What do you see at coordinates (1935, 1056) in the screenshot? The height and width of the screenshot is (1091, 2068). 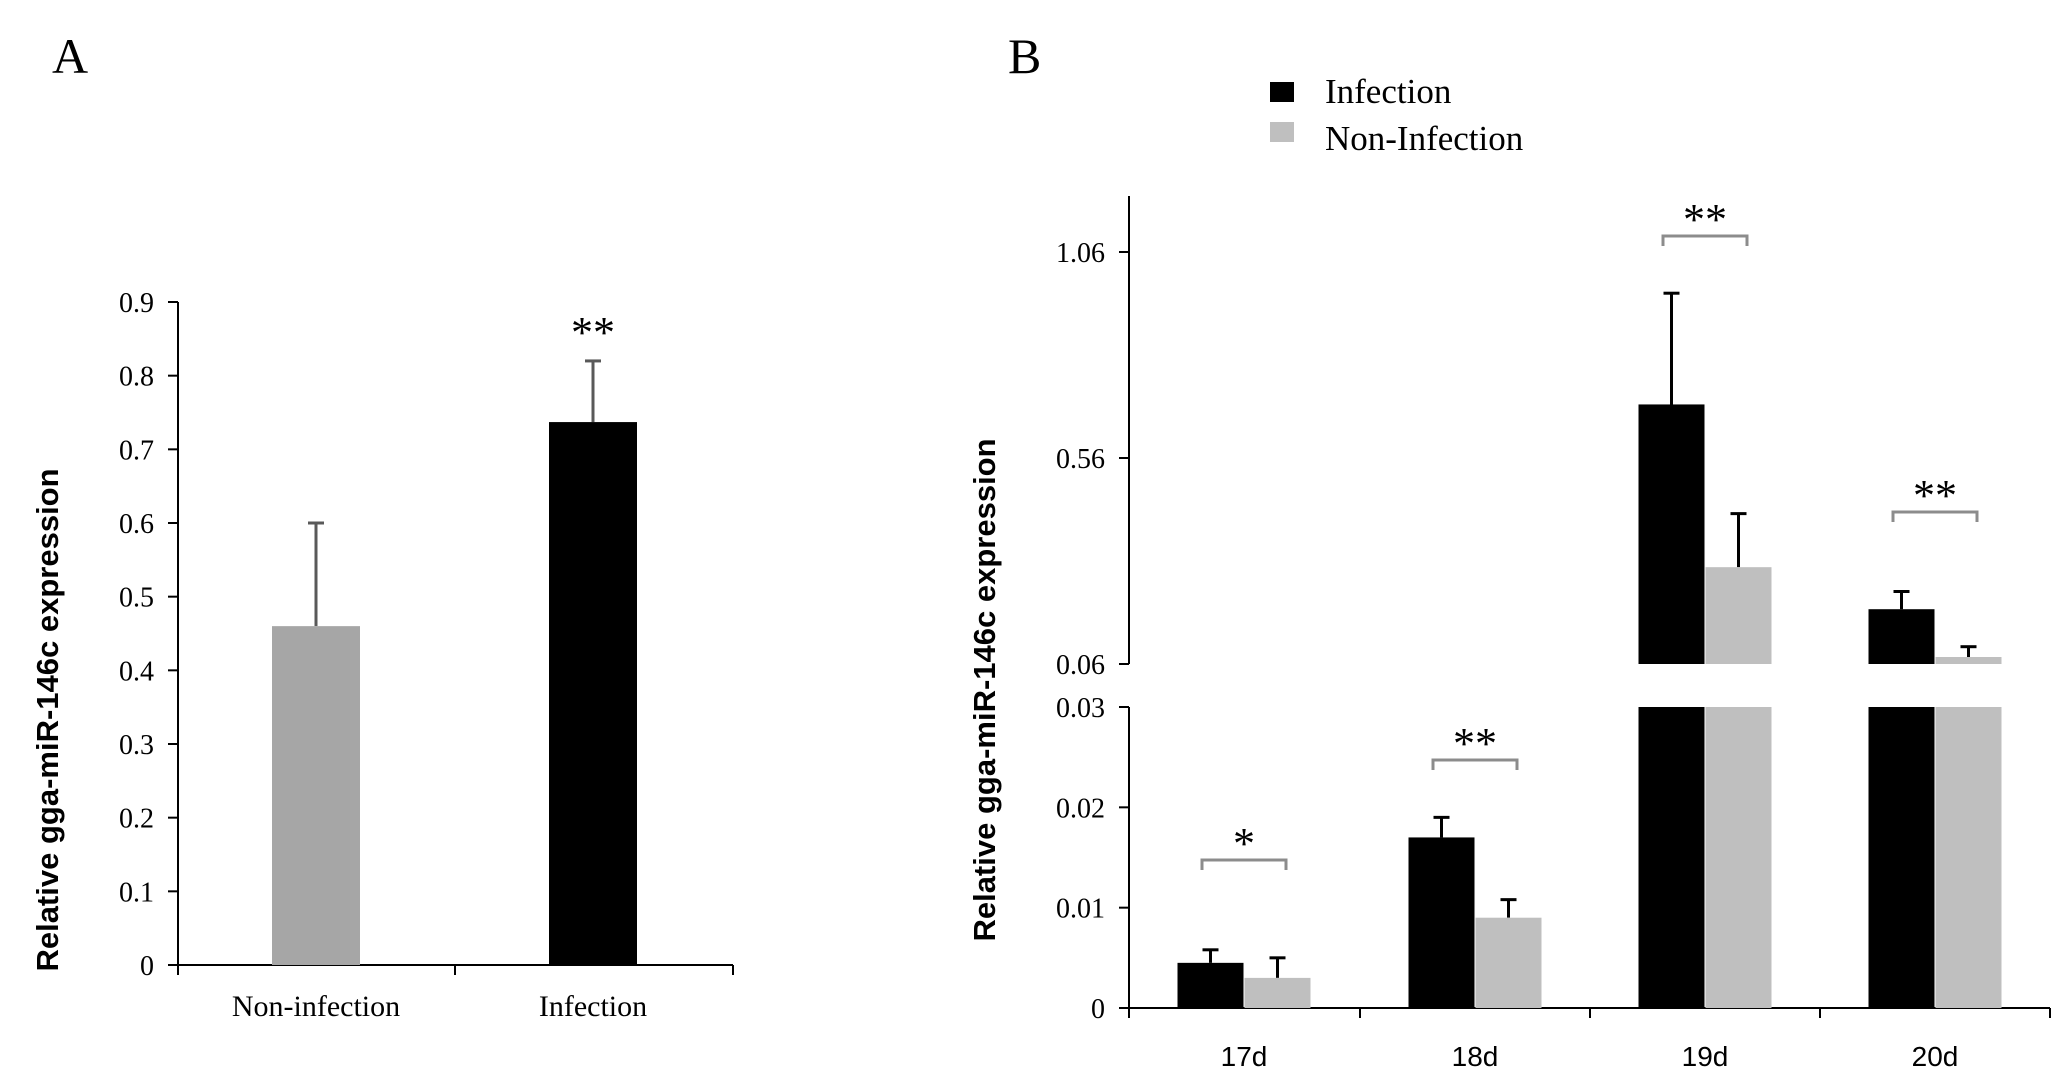 I see `panel-b-x-tick-label: 20d` at bounding box center [1935, 1056].